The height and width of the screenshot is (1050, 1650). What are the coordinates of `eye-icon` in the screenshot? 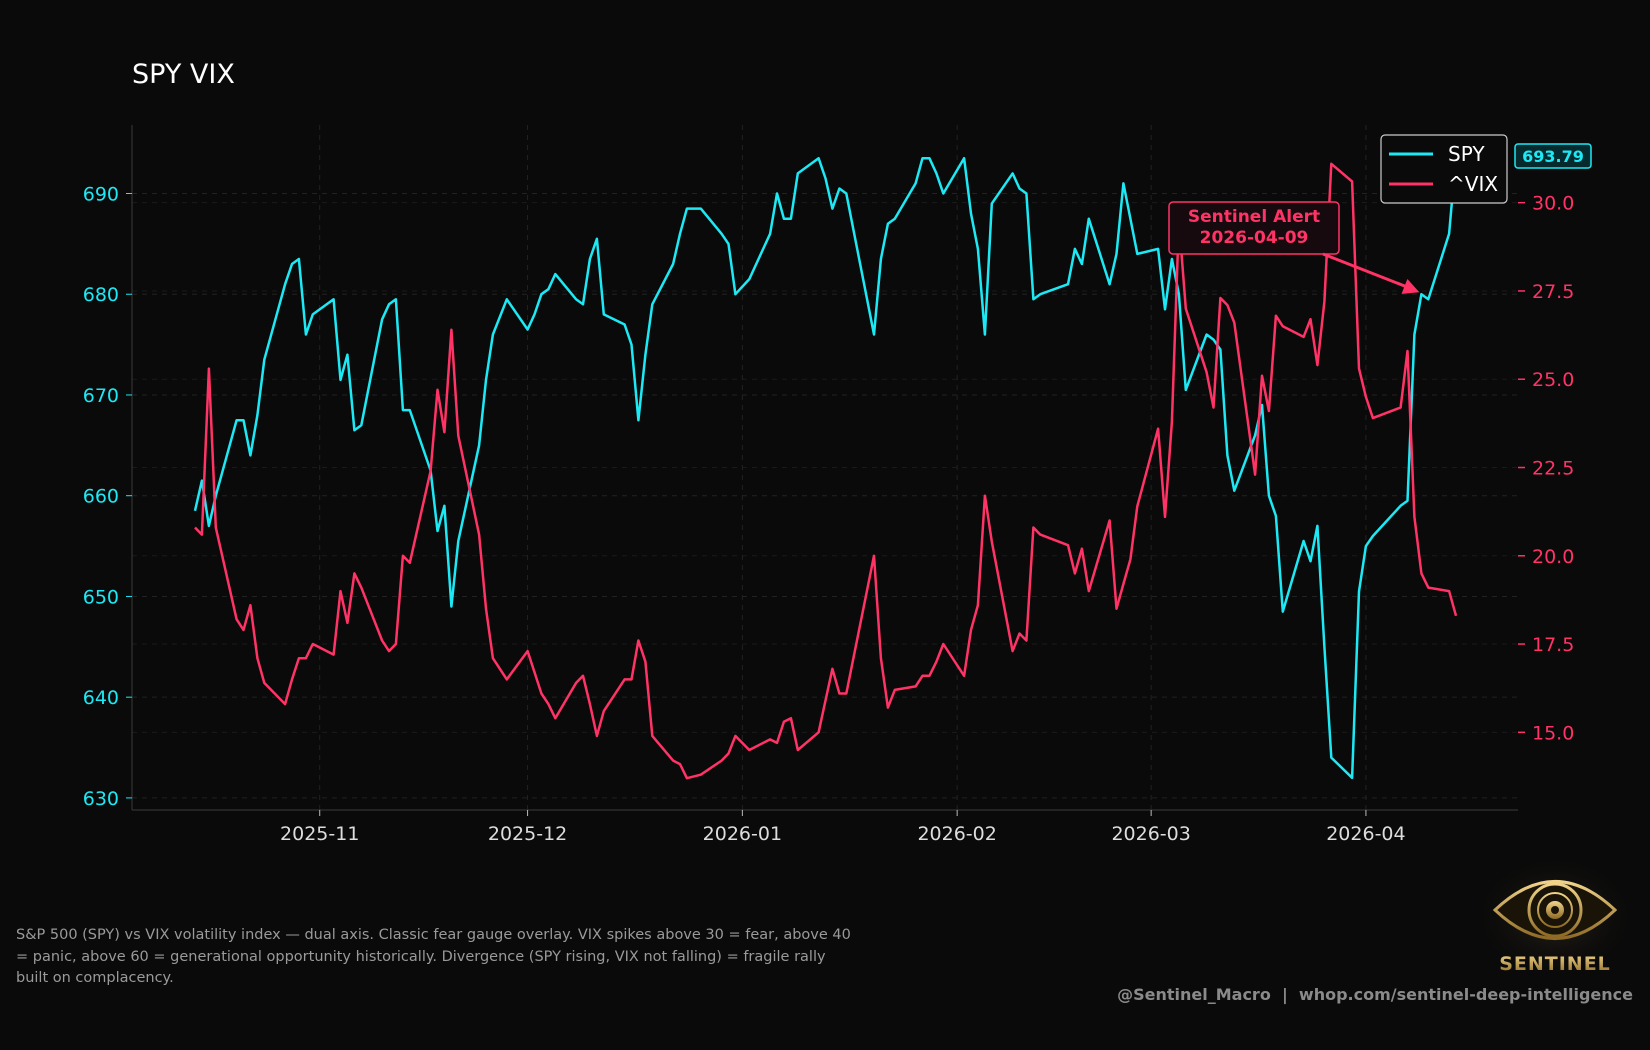 It's located at (1555, 910).